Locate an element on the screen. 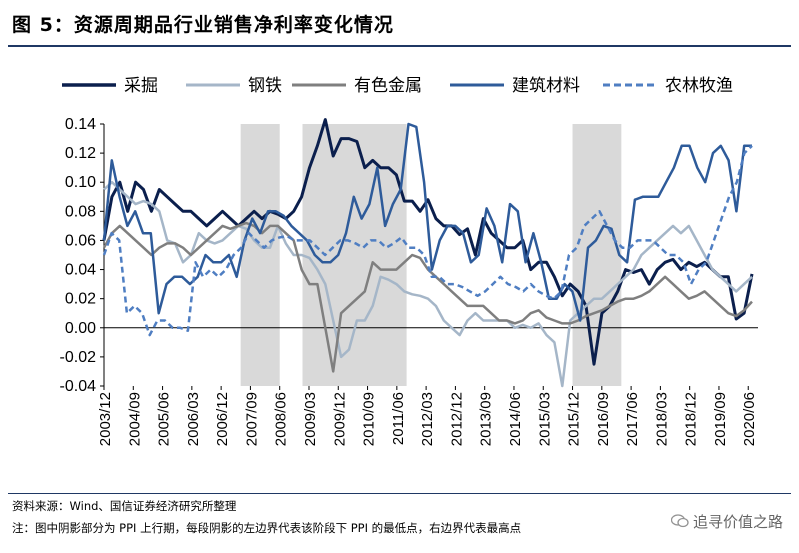  x-tick-label: 2006/12 is located at coordinates (222, 419).